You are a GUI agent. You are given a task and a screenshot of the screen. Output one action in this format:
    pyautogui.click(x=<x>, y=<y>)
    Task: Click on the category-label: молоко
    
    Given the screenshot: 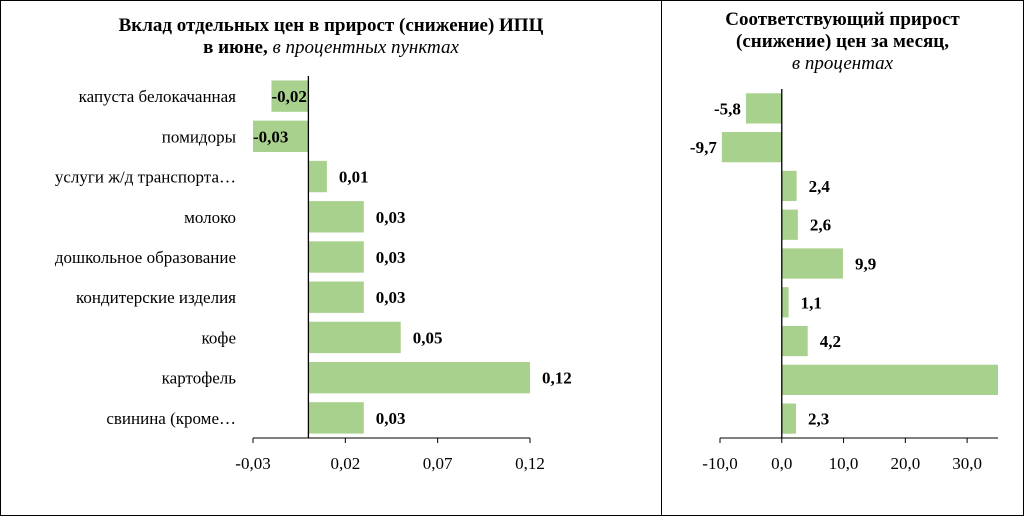 What is the action you would take?
    pyautogui.click(x=210, y=217)
    